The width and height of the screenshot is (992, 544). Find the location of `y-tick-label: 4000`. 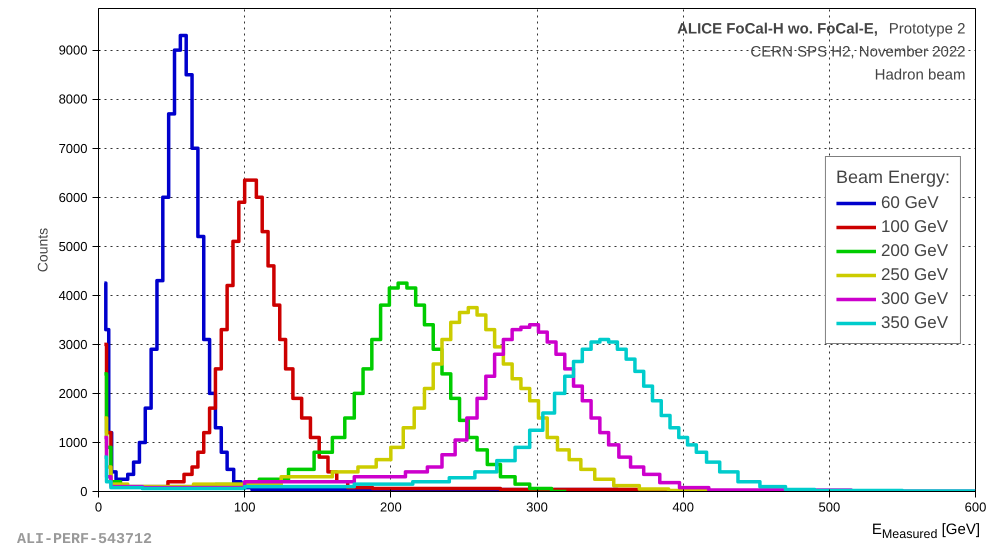

y-tick-label: 4000 is located at coordinates (73, 295).